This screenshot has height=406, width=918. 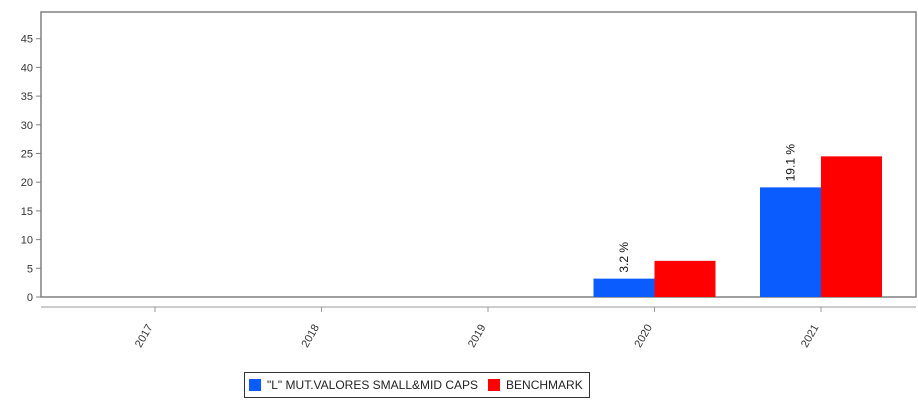 I want to click on legend-item-fund: "L" MUT.VALORES SMALL&MID CAPS, so click(x=363, y=385).